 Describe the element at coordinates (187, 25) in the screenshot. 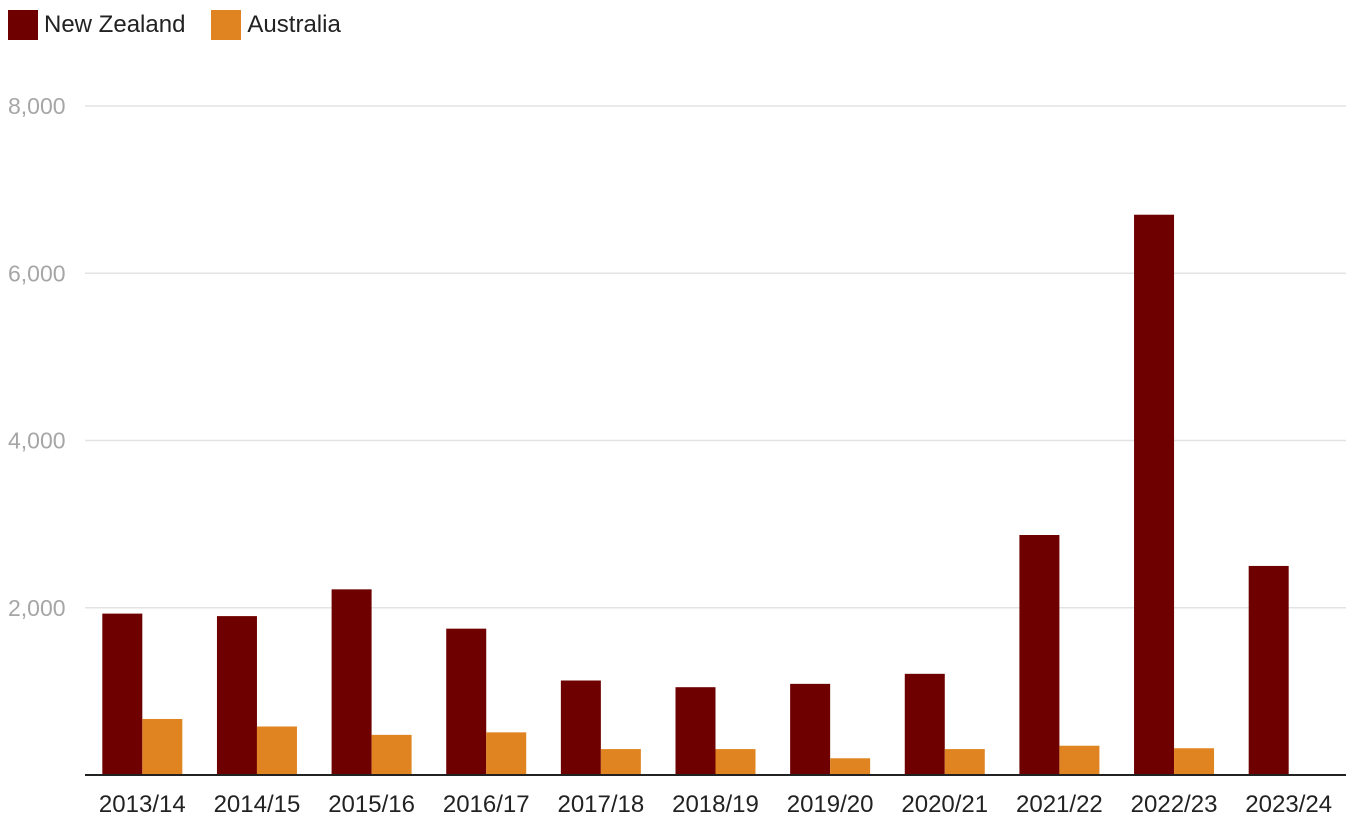

I see `legend: New Zealand Australia` at that location.